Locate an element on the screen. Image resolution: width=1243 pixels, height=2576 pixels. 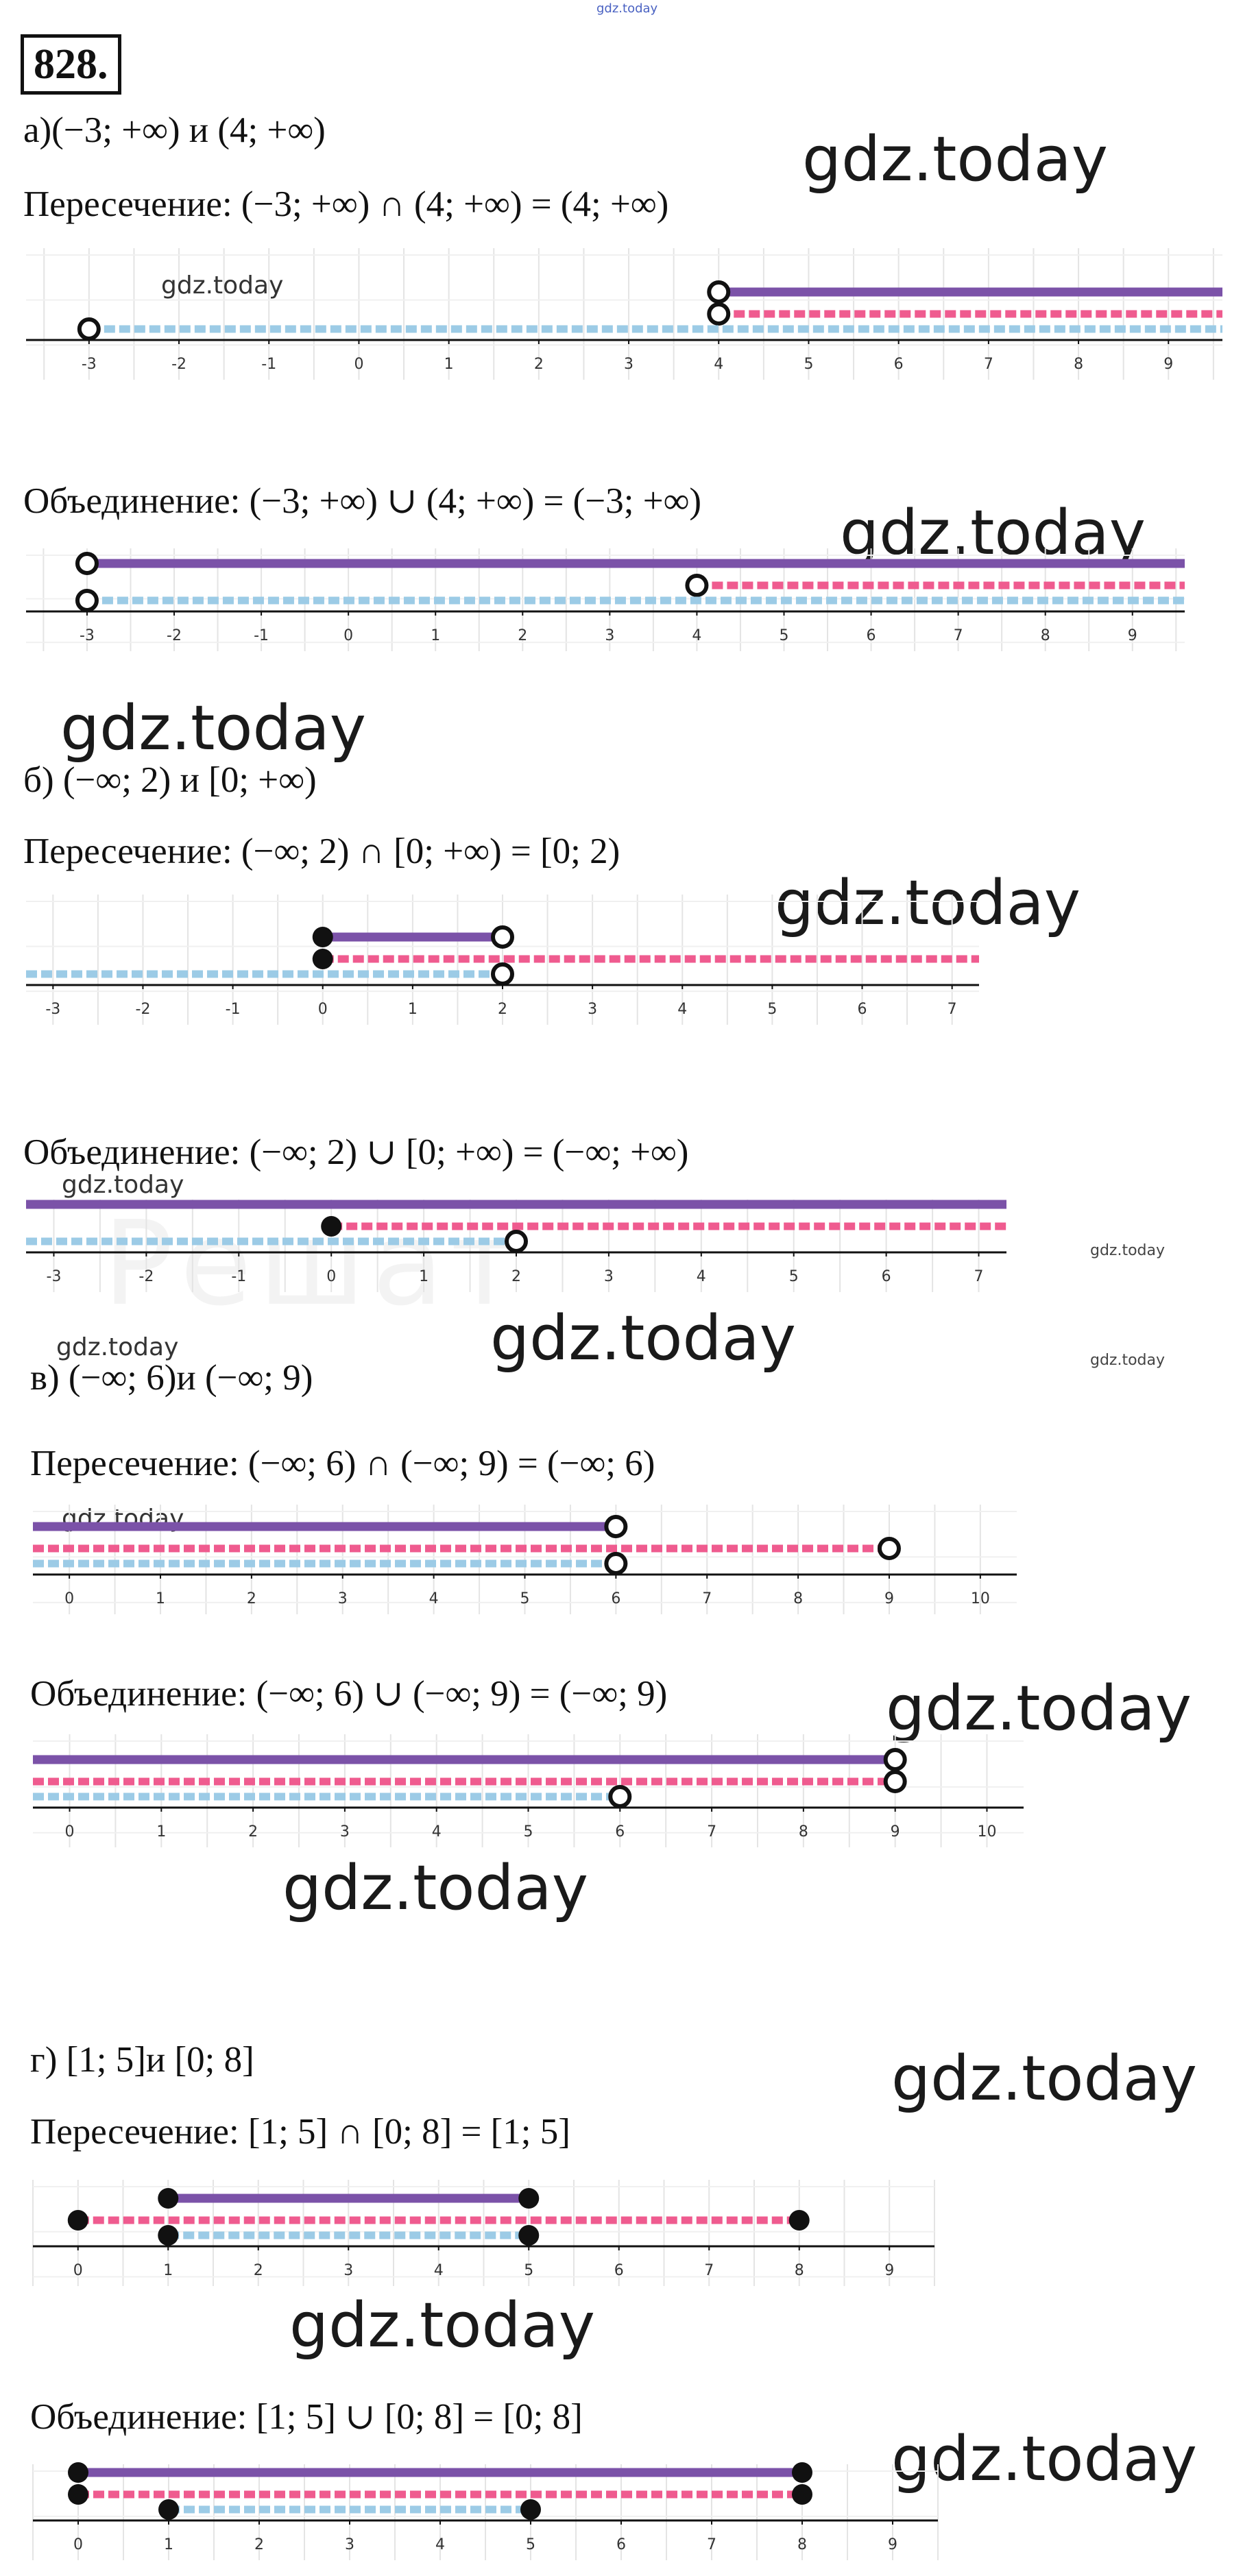
number-line-c-intersection: 0 1 2 3 4 5 6 7 8 9 10 is located at coordinates (525, 1559).